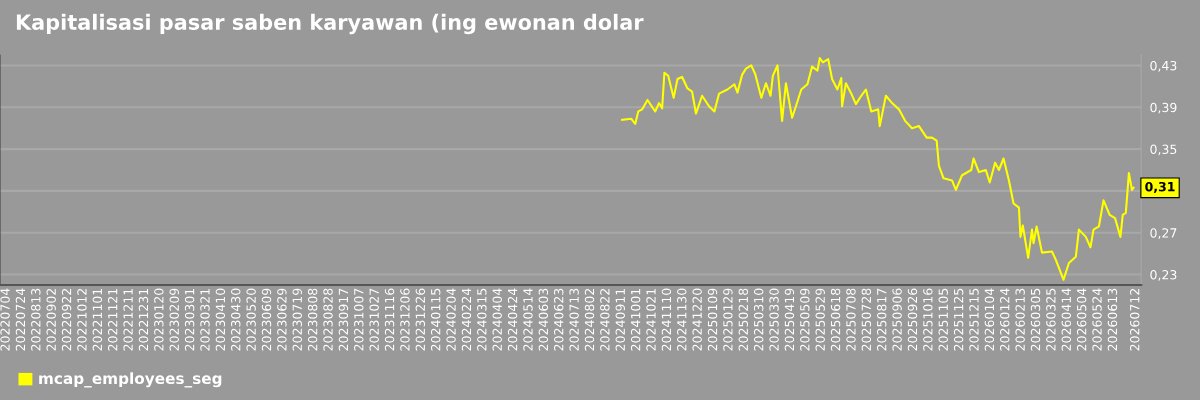 Image resolution: width=1200 pixels, height=400 pixels. I want to click on x-tick-label: 20221211, so click(128, 319).